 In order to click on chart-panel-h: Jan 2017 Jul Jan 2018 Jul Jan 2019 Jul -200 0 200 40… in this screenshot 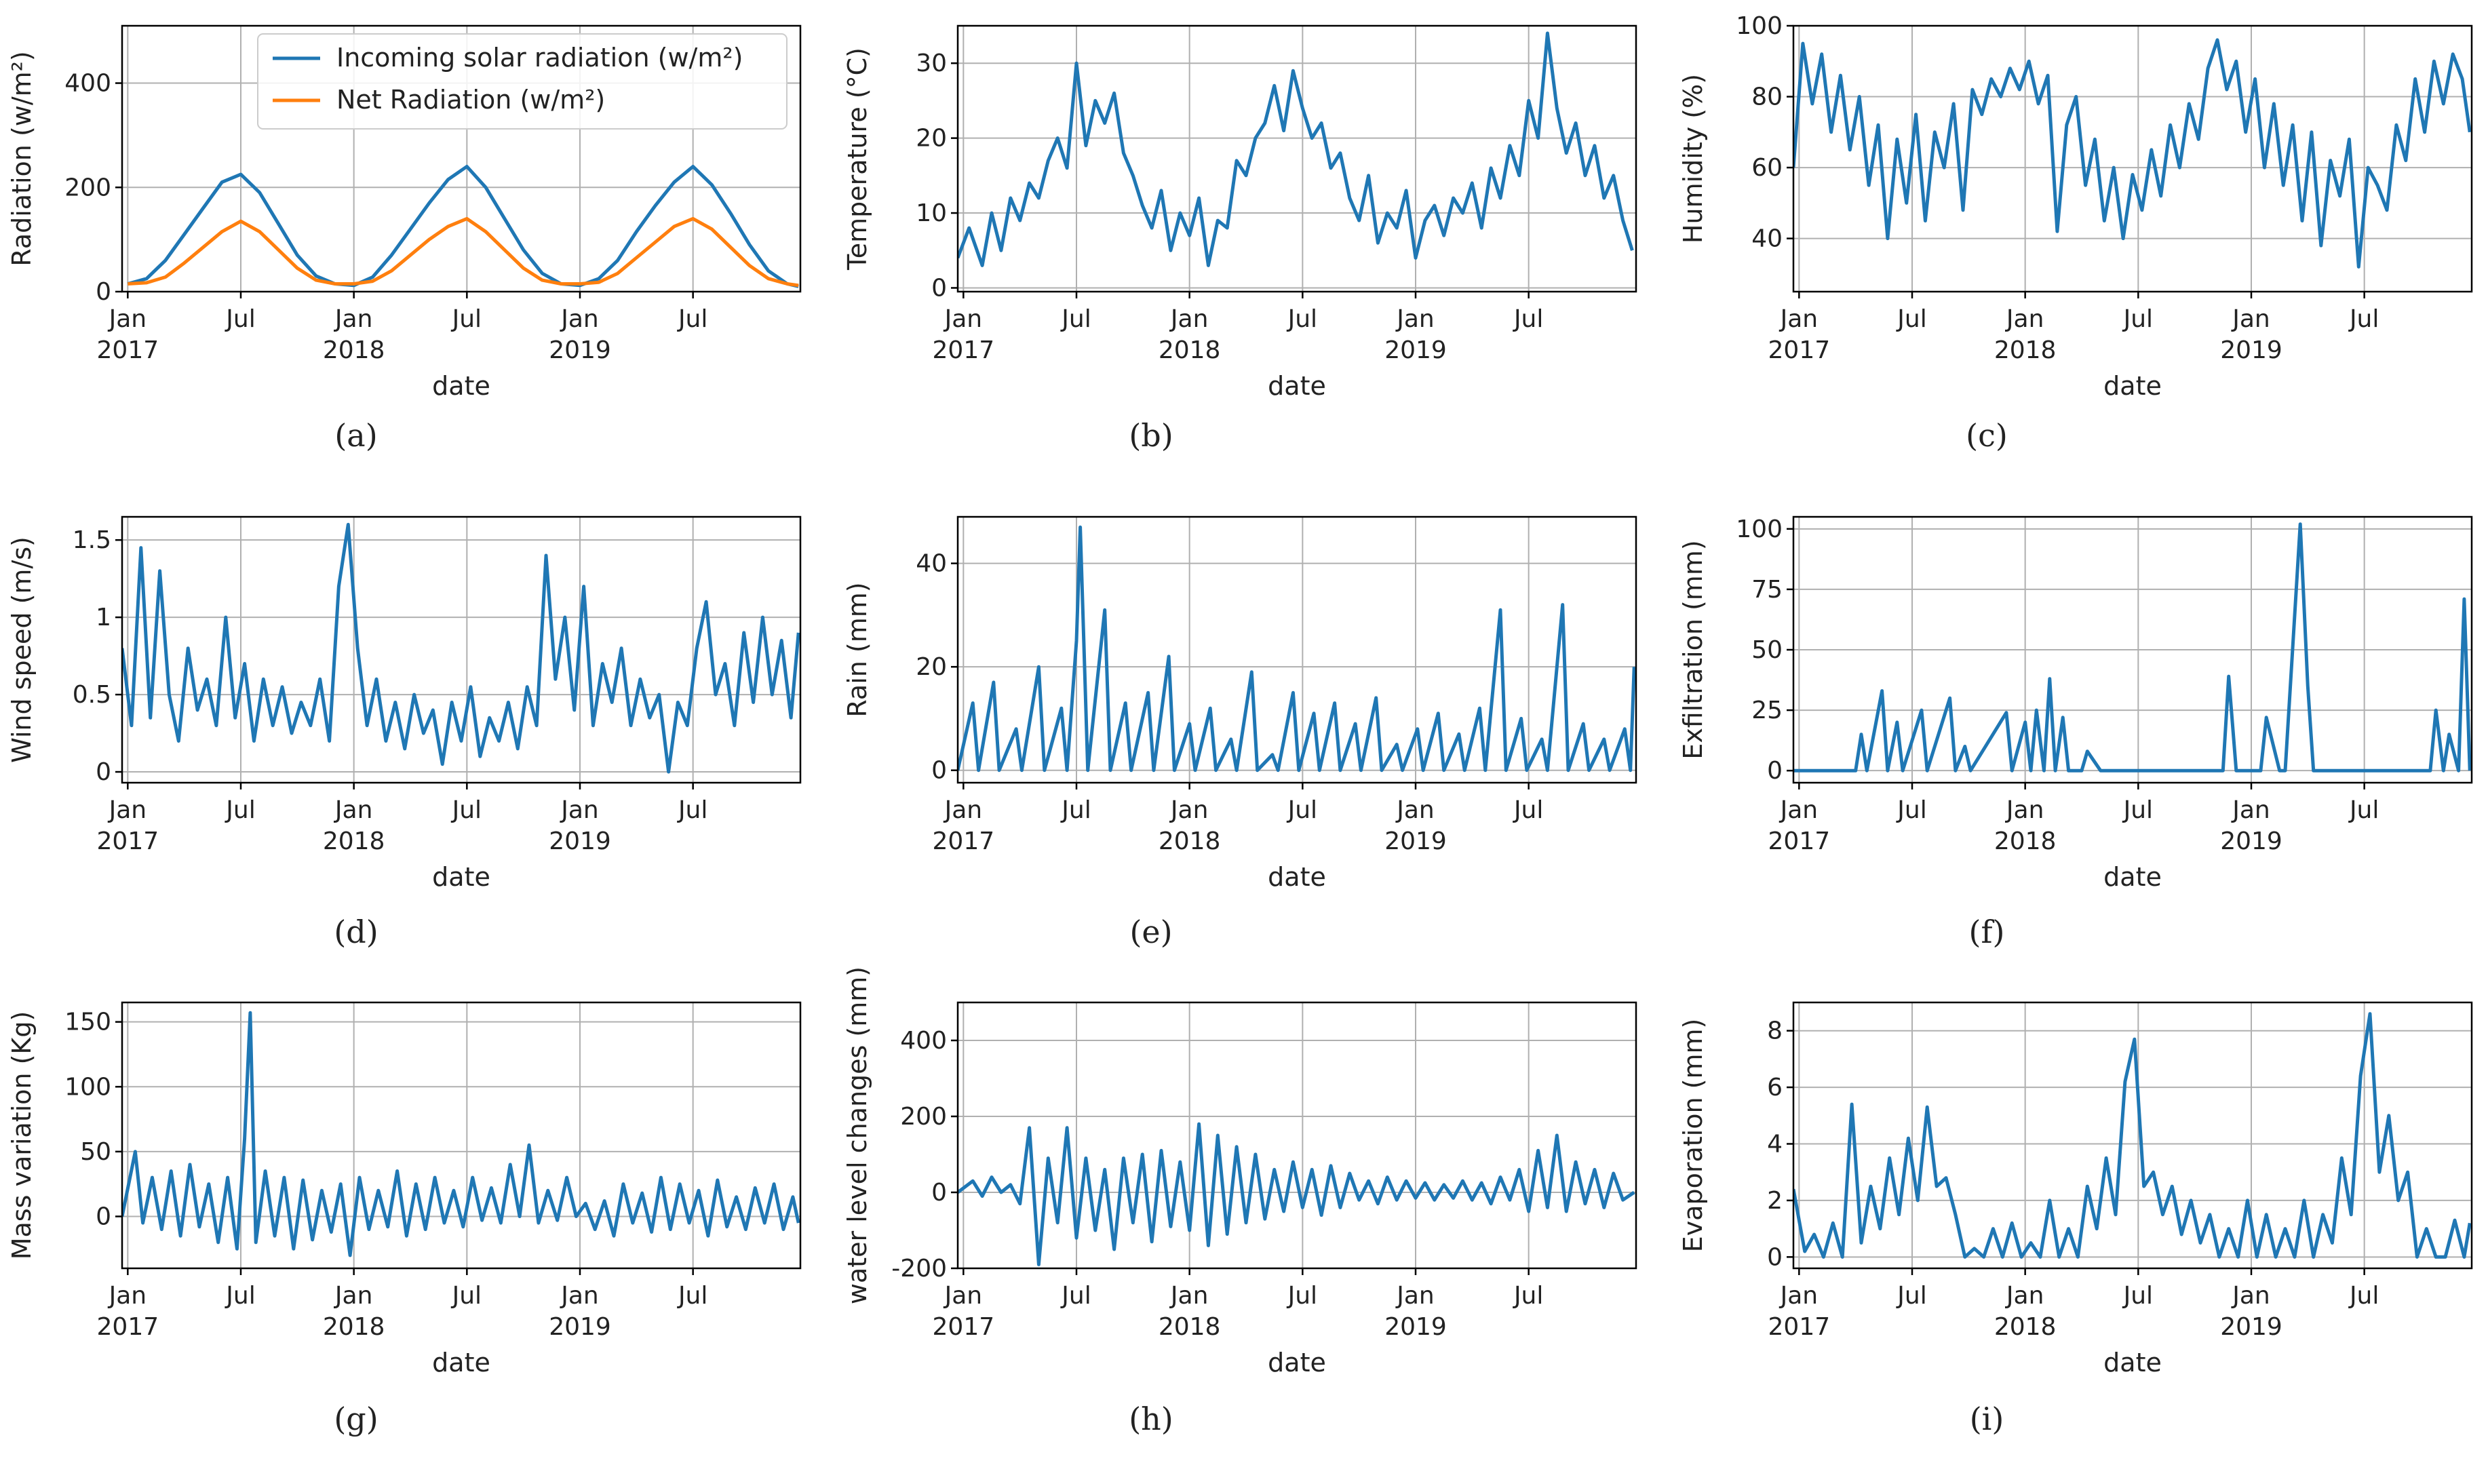, I will do `click(1240, 1201)`.